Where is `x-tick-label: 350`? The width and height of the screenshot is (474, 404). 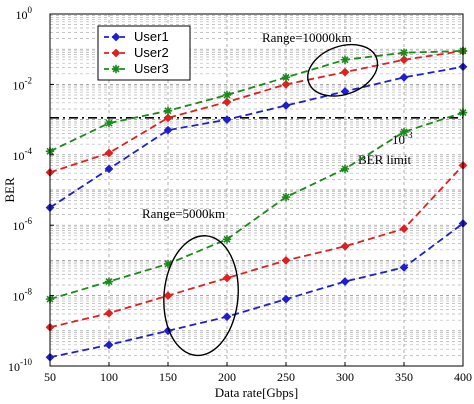 x-tick-label: 350 is located at coordinates (404, 377).